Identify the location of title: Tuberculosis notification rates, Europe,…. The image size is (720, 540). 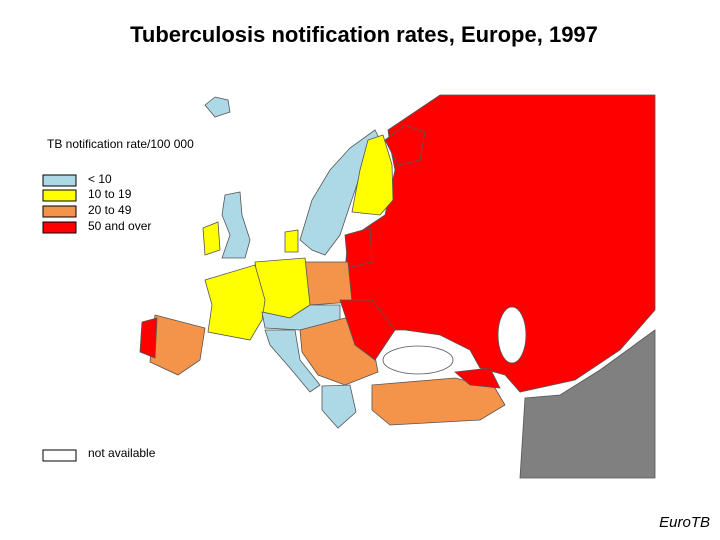
(364, 34).